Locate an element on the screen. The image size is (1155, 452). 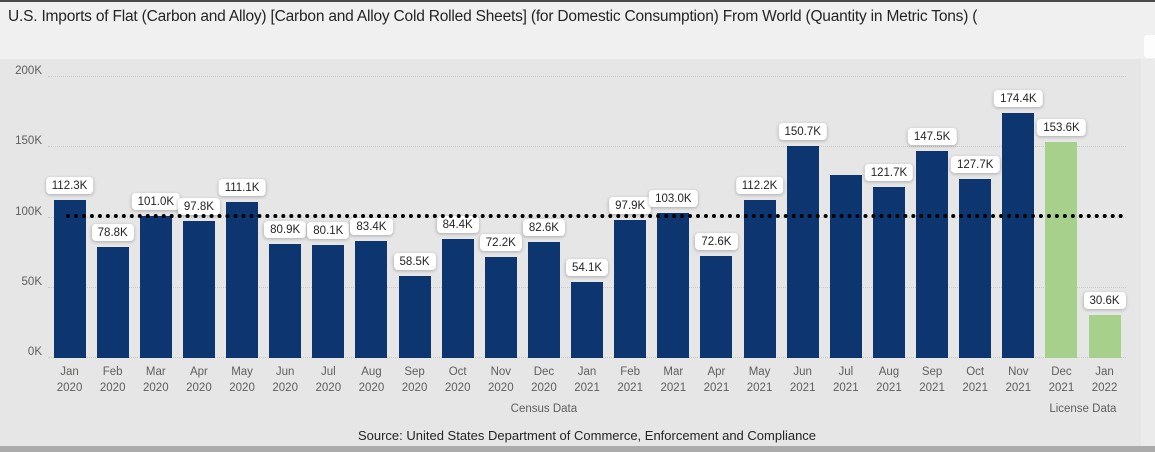
bar-slot: 78.8K is located at coordinates (112, 217).